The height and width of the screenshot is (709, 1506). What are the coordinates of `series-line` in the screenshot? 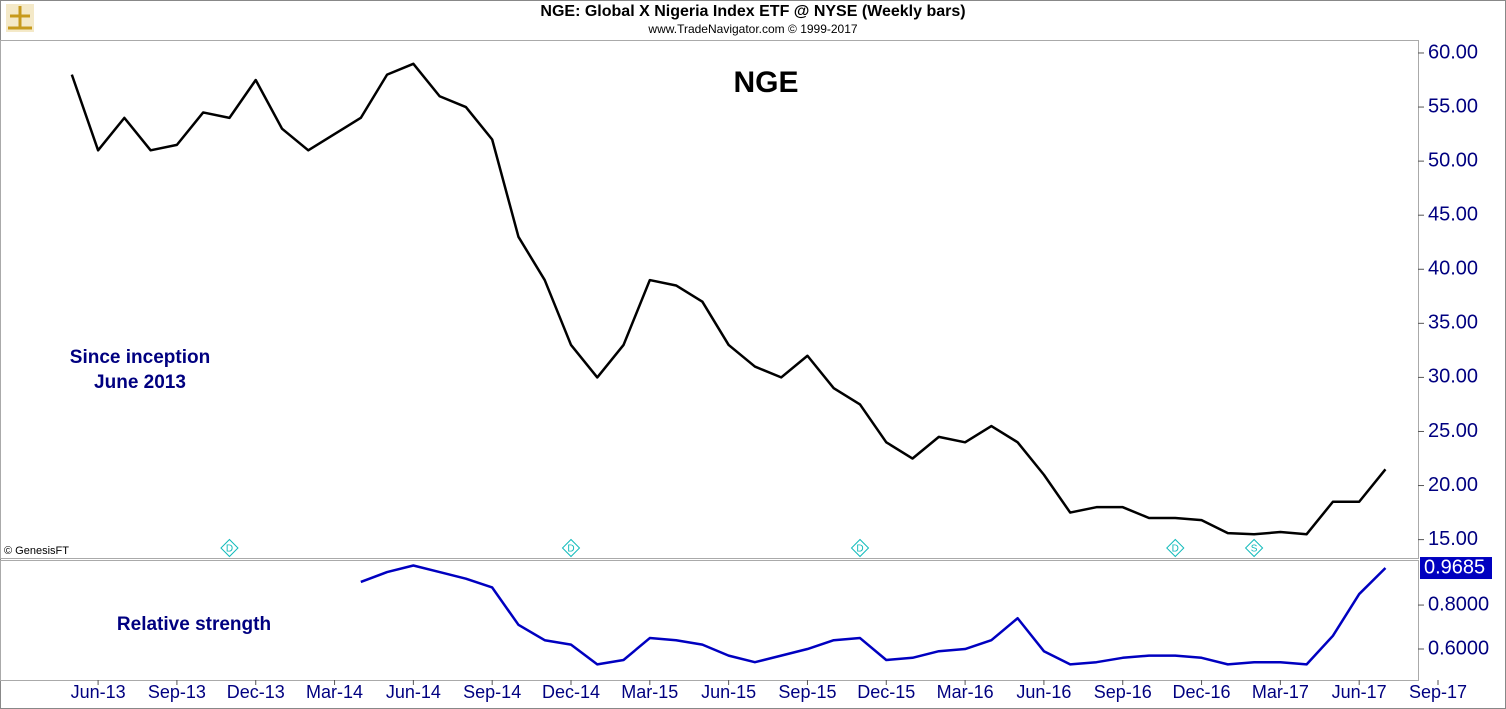 It's located at (873, 615).